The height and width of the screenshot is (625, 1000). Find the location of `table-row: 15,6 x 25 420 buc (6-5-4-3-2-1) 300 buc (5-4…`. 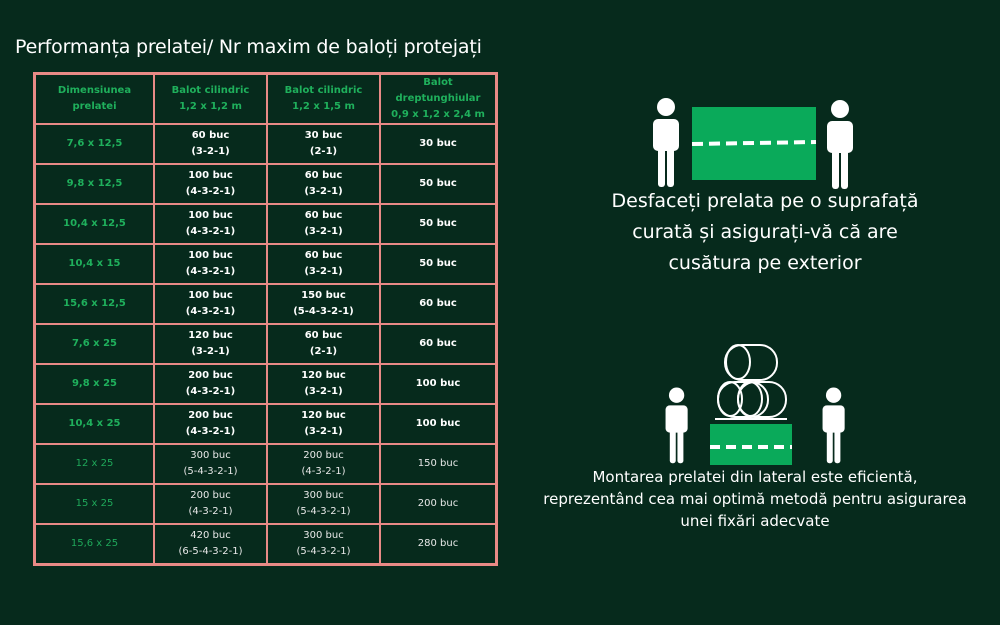

table-row: 15,6 x 25 420 buc (6-5-4-3-2-1) 300 buc (5-4… is located at coordinates (265, 544).